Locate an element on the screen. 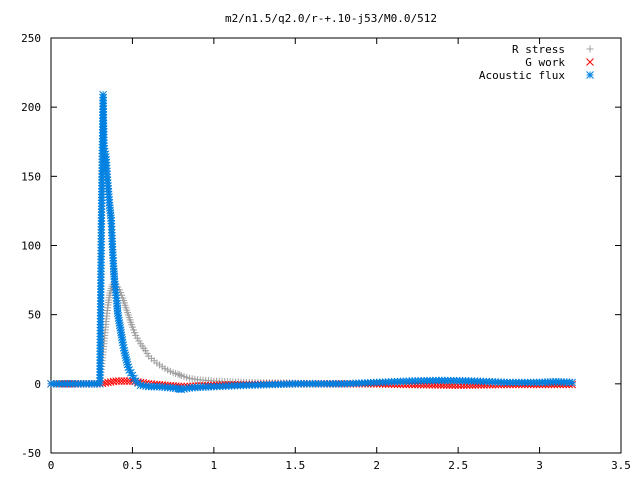 The width and height of the screenshot is (640, 480). y-tick-label: 200 is located at coordinates (31, 107).